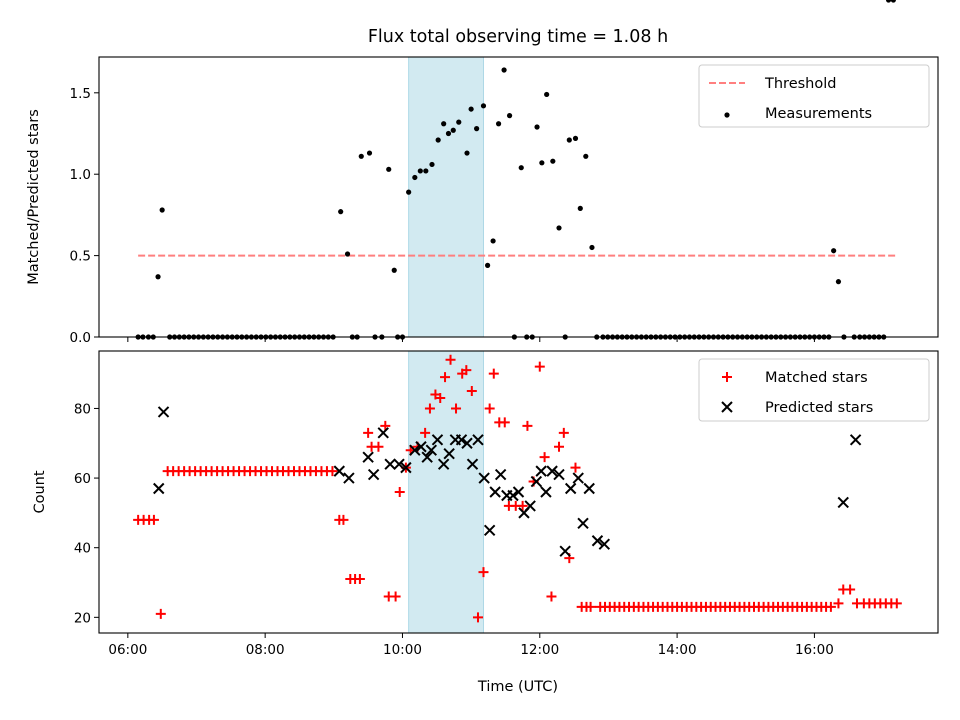 This screenshot has width=960, height=720. I want to click on legend-label: Measurements, so click(818, 114).